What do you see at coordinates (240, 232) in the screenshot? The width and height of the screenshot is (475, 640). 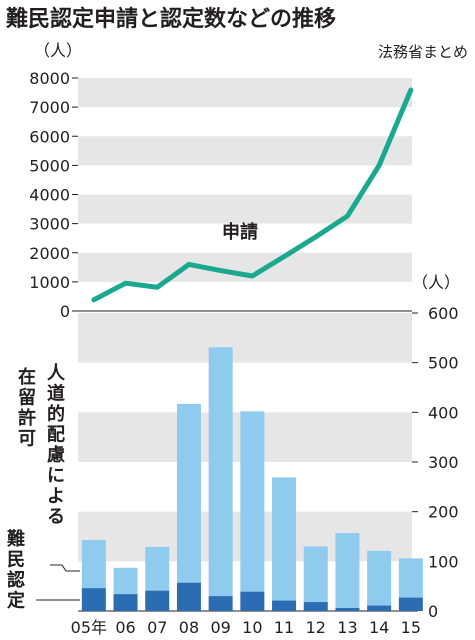 I see `line-series-label: 申請` at bounding box center [240, 232].